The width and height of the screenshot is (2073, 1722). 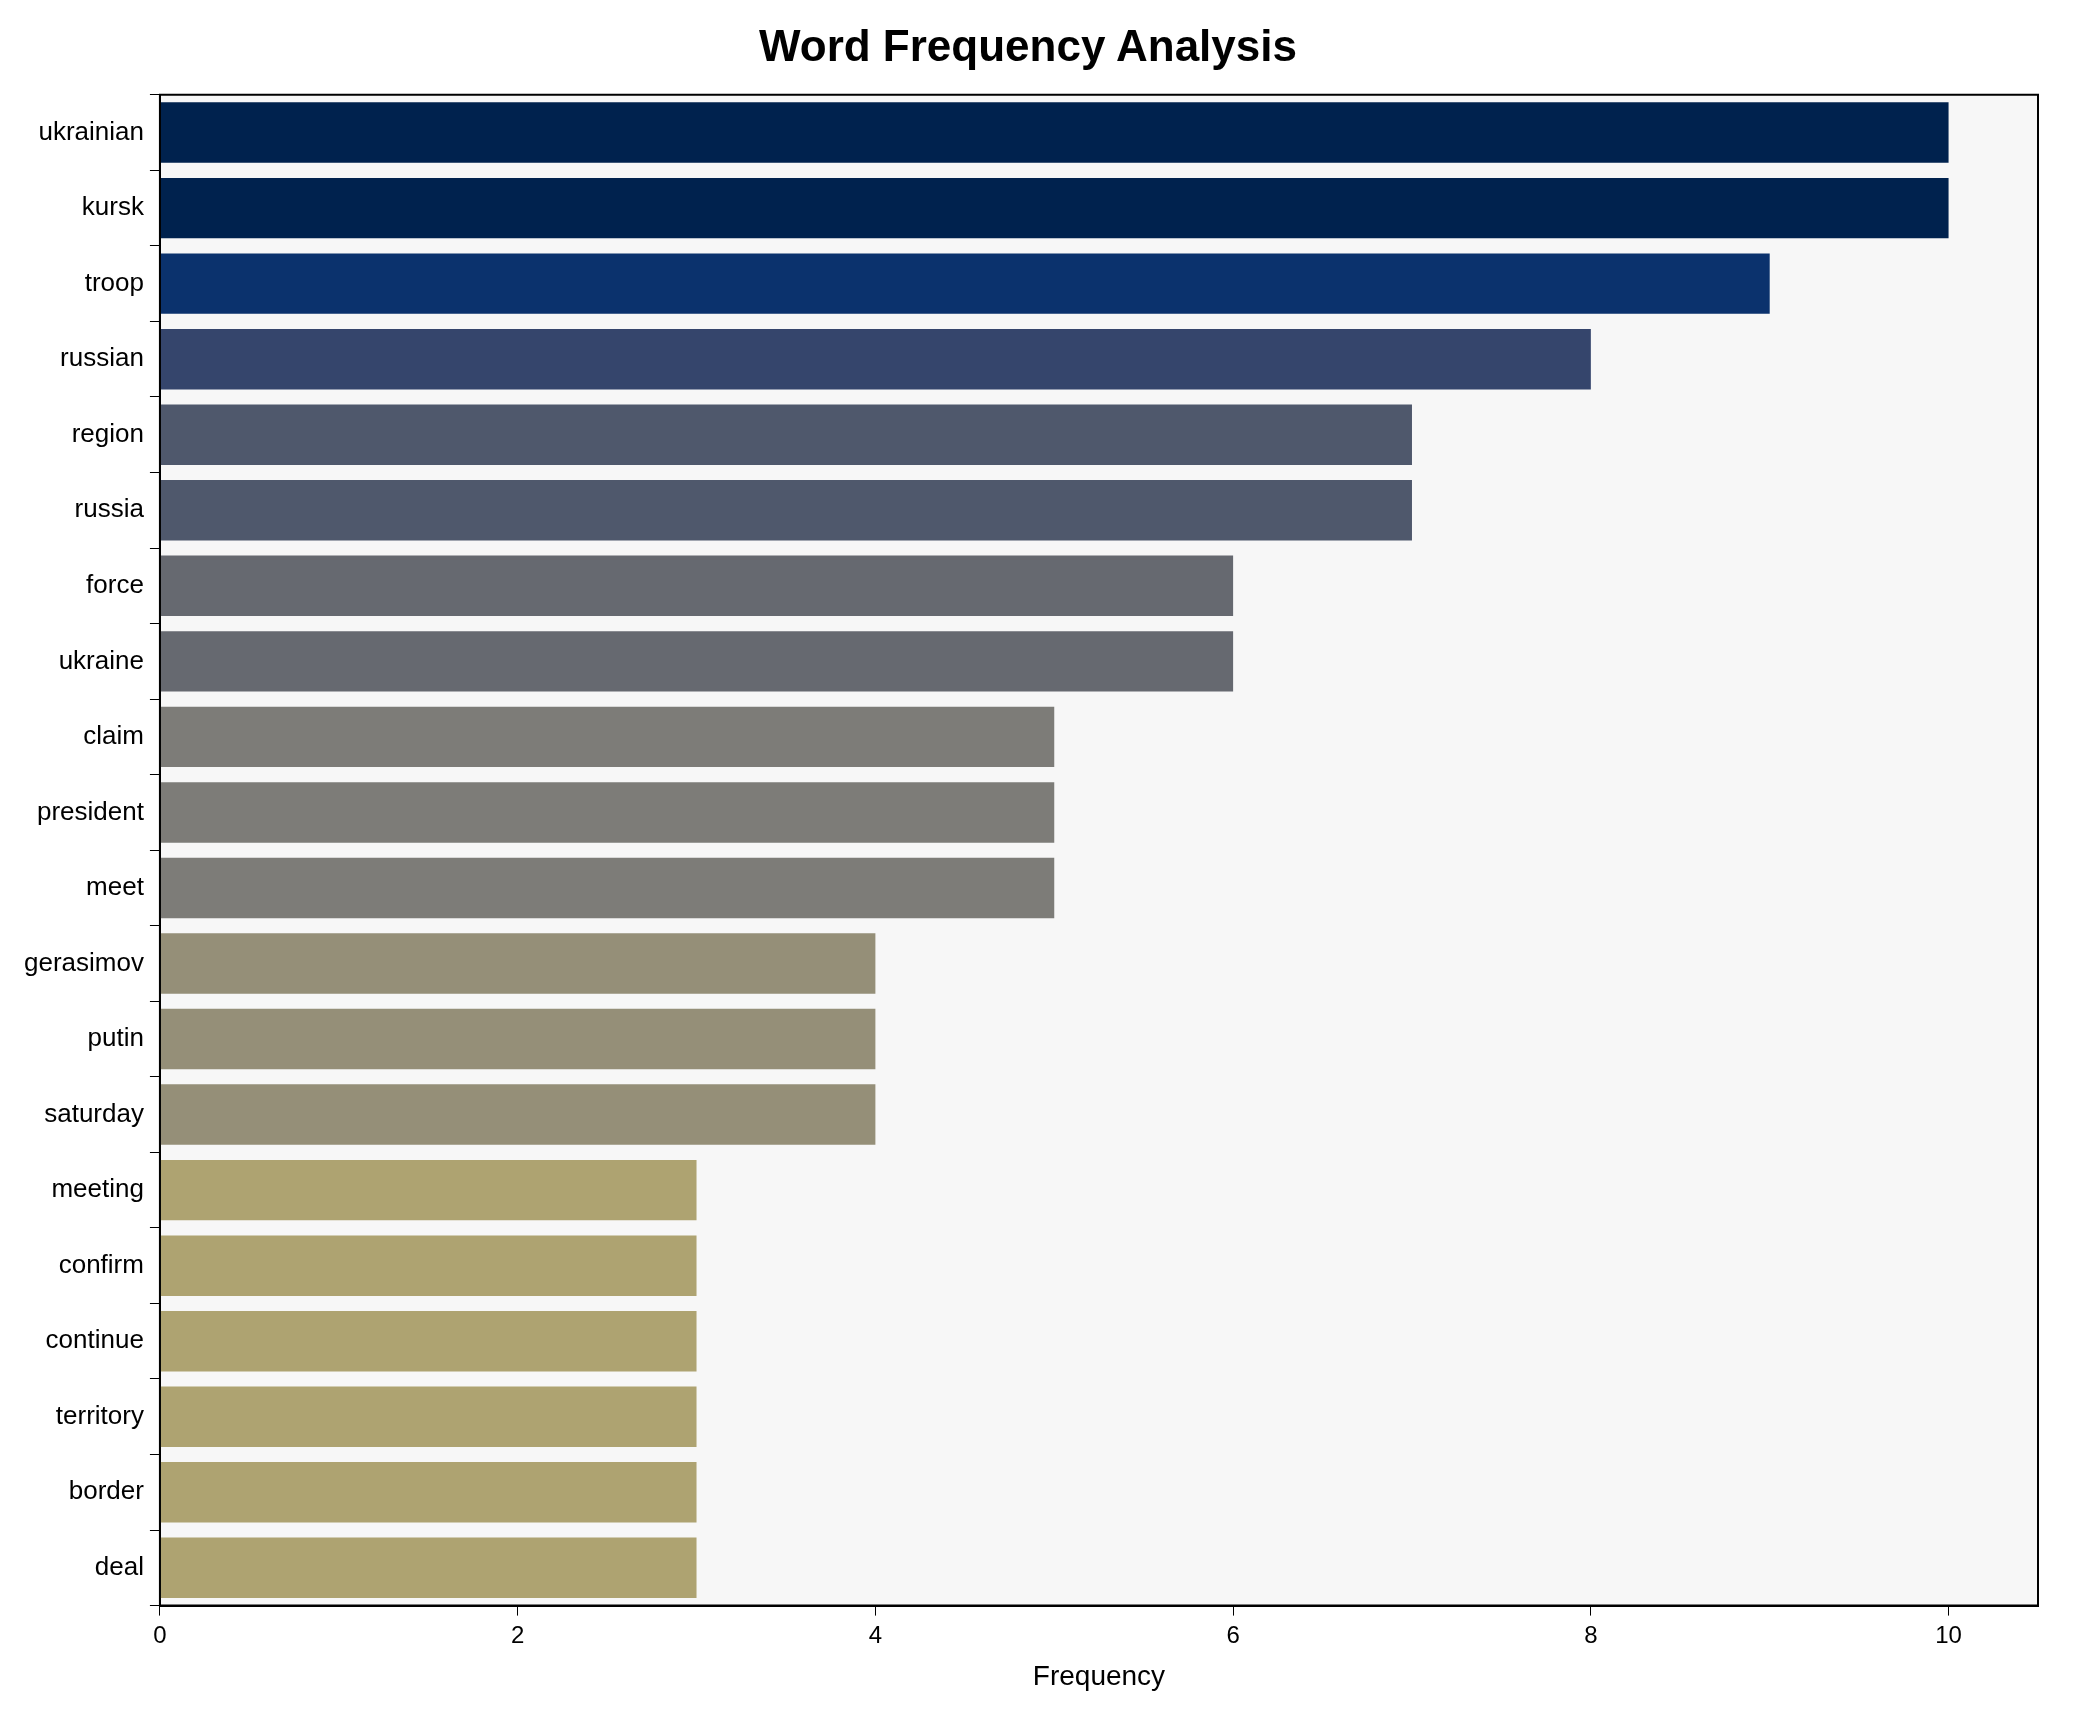 I want to click on y-tick-label: border, so click(x=106, y=1490).